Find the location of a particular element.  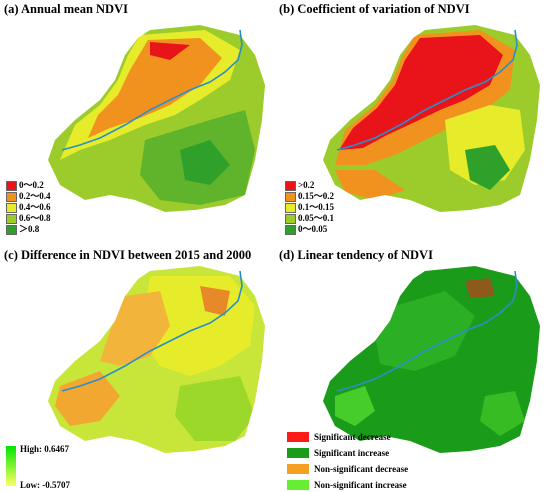

gradient-bar is located at coordinates (11, 466).